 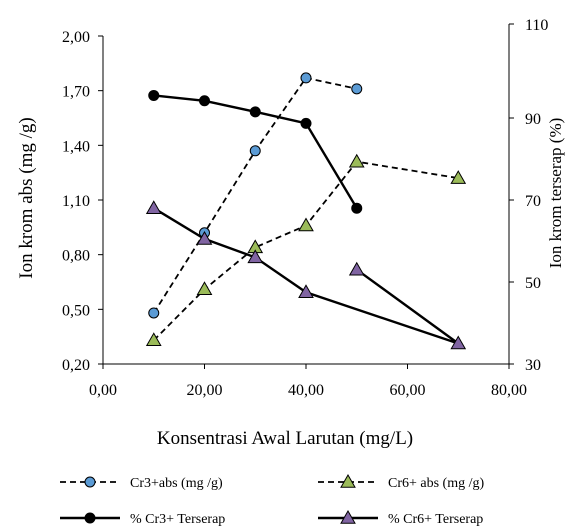 I want to click on x-axis-title: Konsentrasi Awal Larutan (mg/L), so click(x=285, y=438).